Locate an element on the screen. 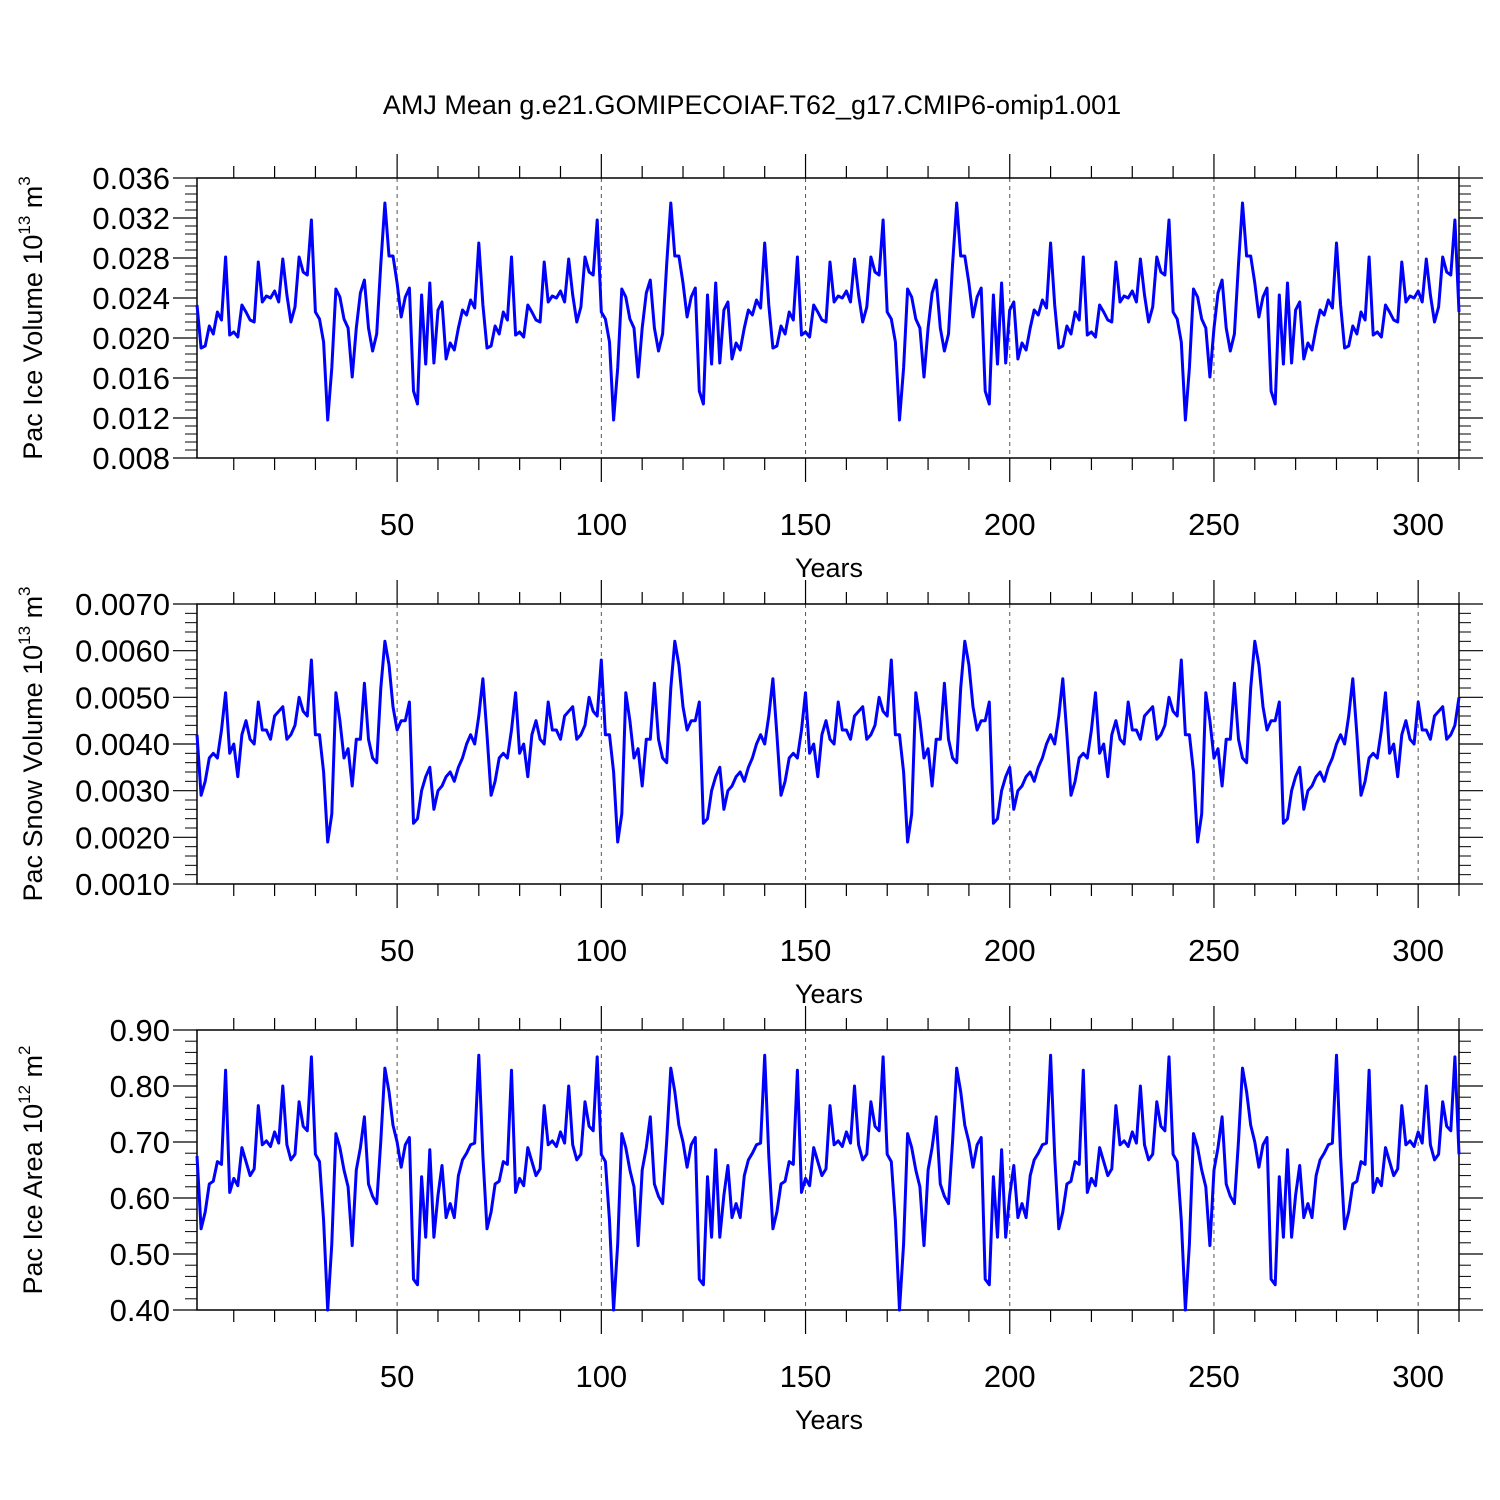  y-tick-label: 0.0050 is located at coordinates (122, 697).